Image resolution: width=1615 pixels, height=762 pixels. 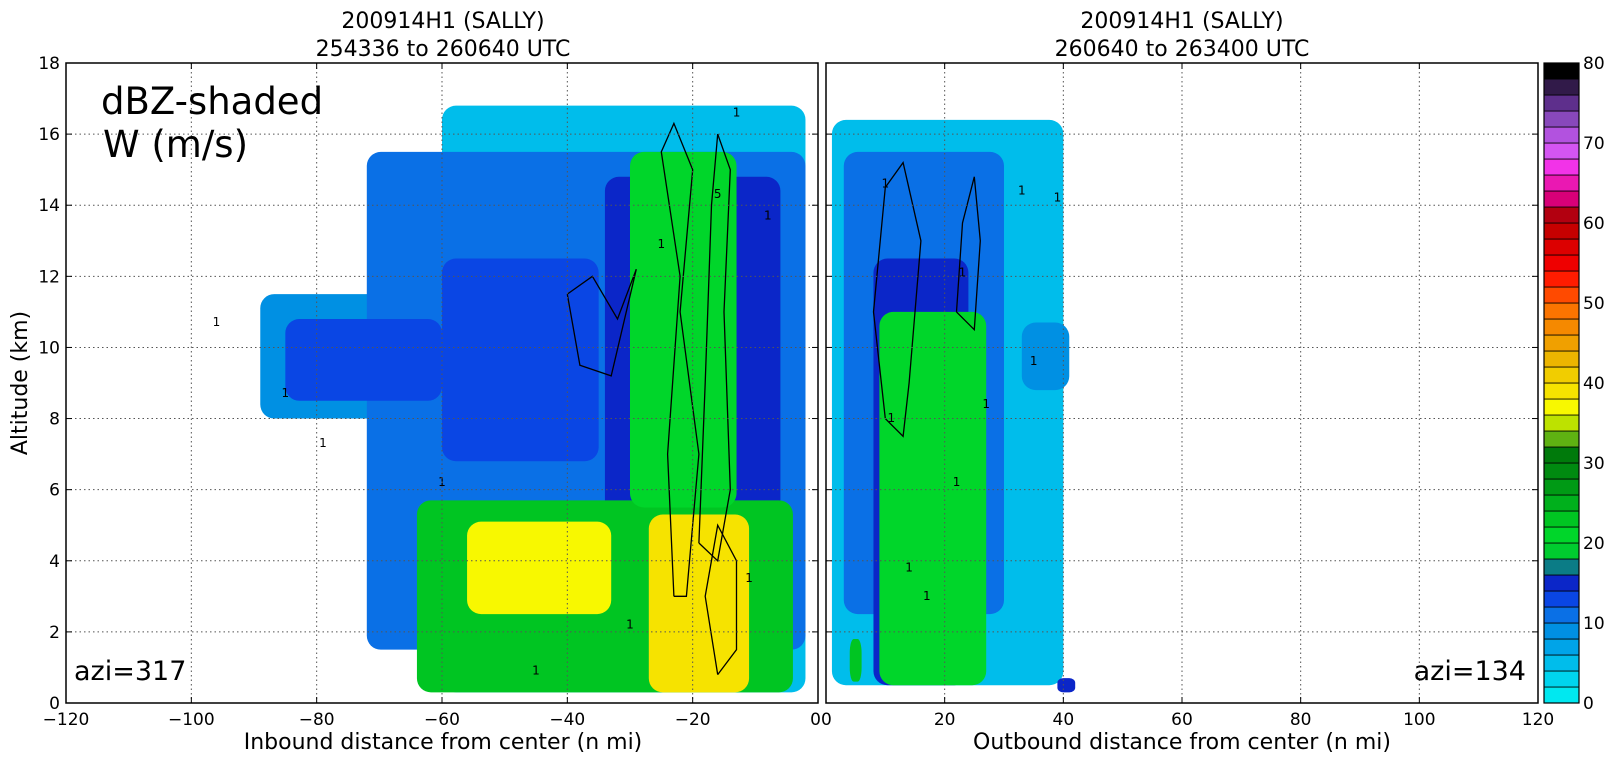 What do you see at coordinates (54, 562) in the screenshot?
I see `y-tick-label: 4` at bounding box center [54, 562].